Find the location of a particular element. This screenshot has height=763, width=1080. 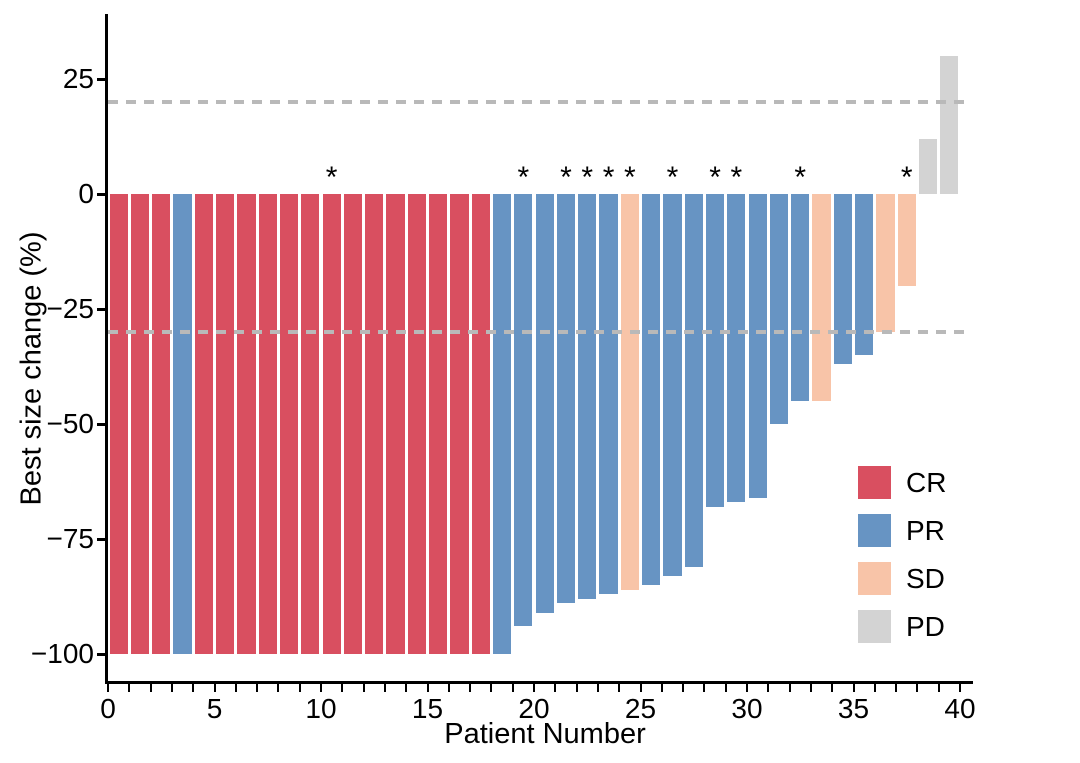

y-tick--50 is located at coordinates (101, 424).